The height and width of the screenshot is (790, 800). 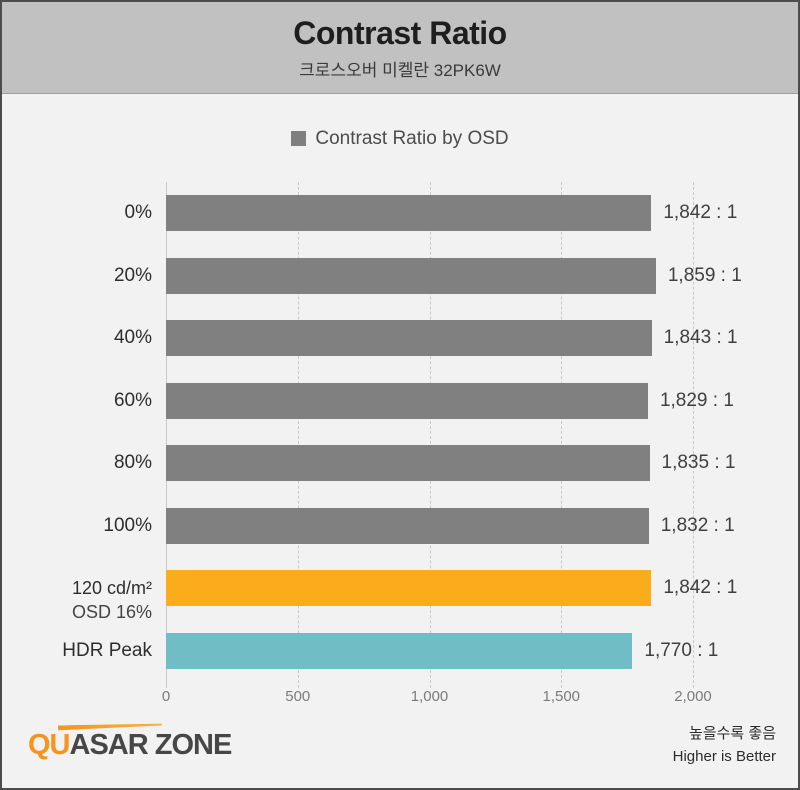 I want to click on chart-row: 60% 1,829 : 1, so click(x=400, y=401).